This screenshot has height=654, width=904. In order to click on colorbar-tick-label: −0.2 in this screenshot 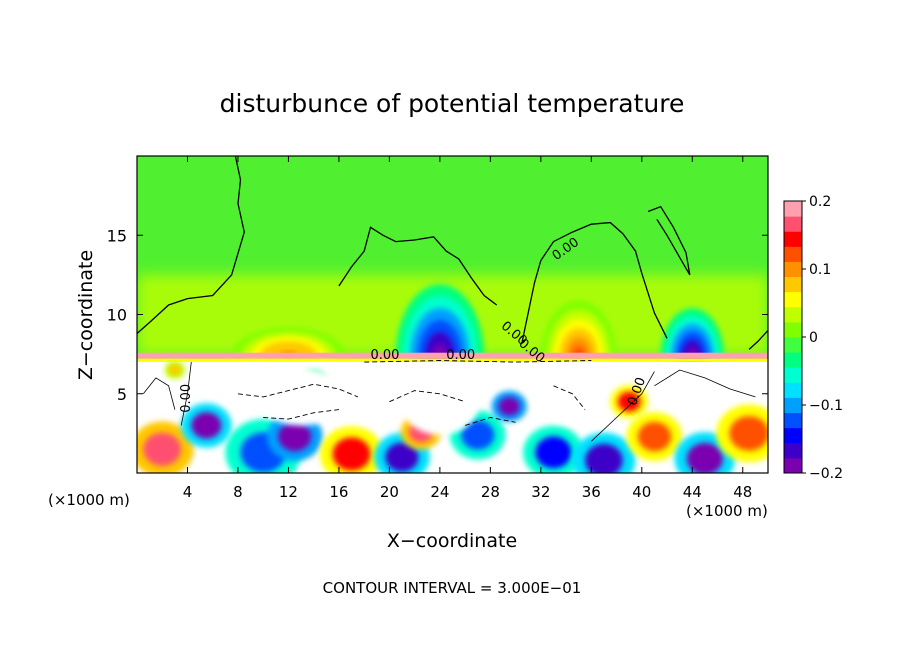, I will do `click(826, 474)`.